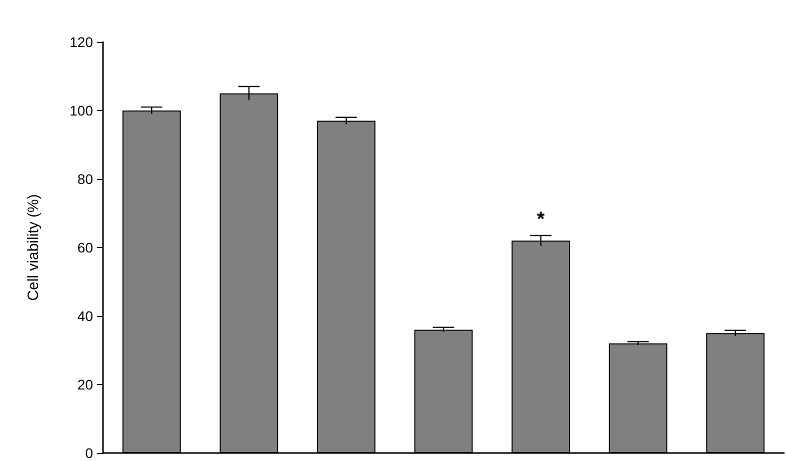 Image resolution: width=786 pixels, height=461 pixels. Describe the element at coordinates (85, 384) in the screenshot. I see `y-tick-label: 20` at that location.